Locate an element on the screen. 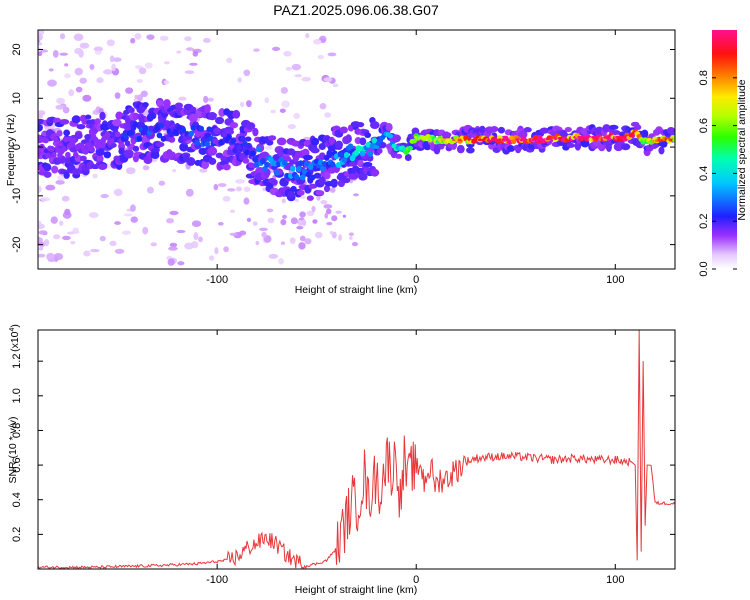  snr-y-tick-label: 0.6 is located at coordinates (17, 464).